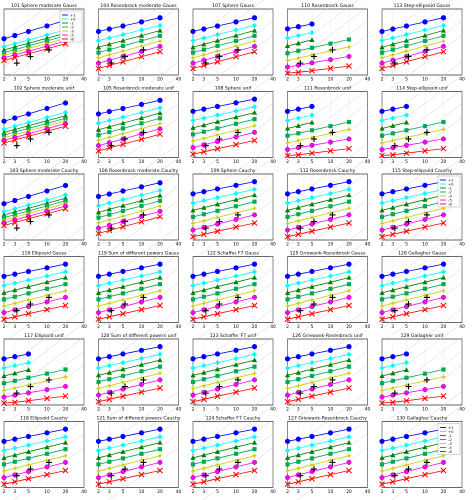 The width and height of the screenshot is (474, 500). Describe the element at coordinates (422, 48) in the screenshot. I see `panel-5: 113 Step-ellipsoid Gauss 2 3 5 10 20 40` at that location.